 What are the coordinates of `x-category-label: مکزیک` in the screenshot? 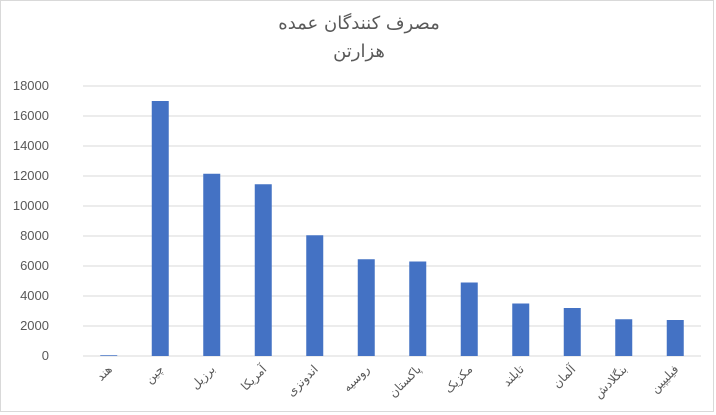 It's located at (459, 379).